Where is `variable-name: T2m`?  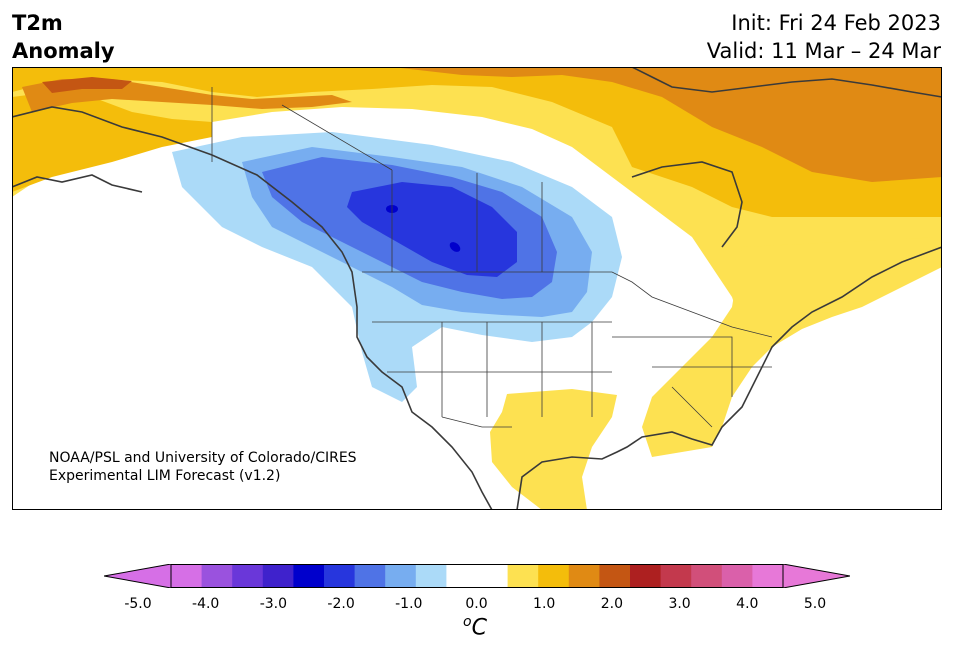 variable-name: T2m is located at coordinates (37, 23).